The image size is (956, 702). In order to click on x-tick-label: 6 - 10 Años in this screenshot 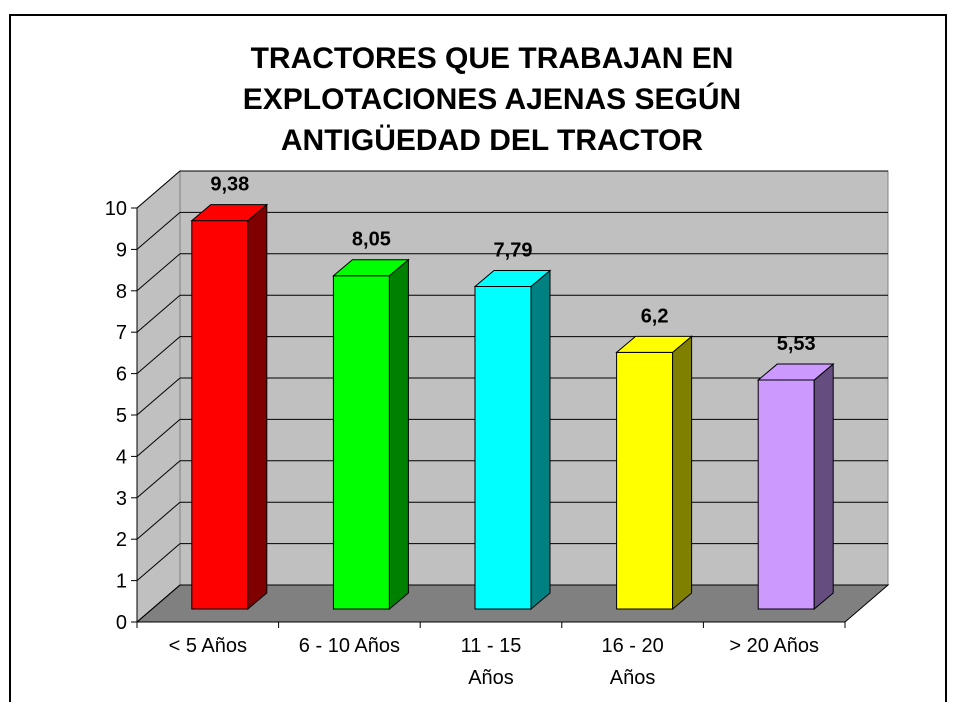, I will do `click(349, 646)`.